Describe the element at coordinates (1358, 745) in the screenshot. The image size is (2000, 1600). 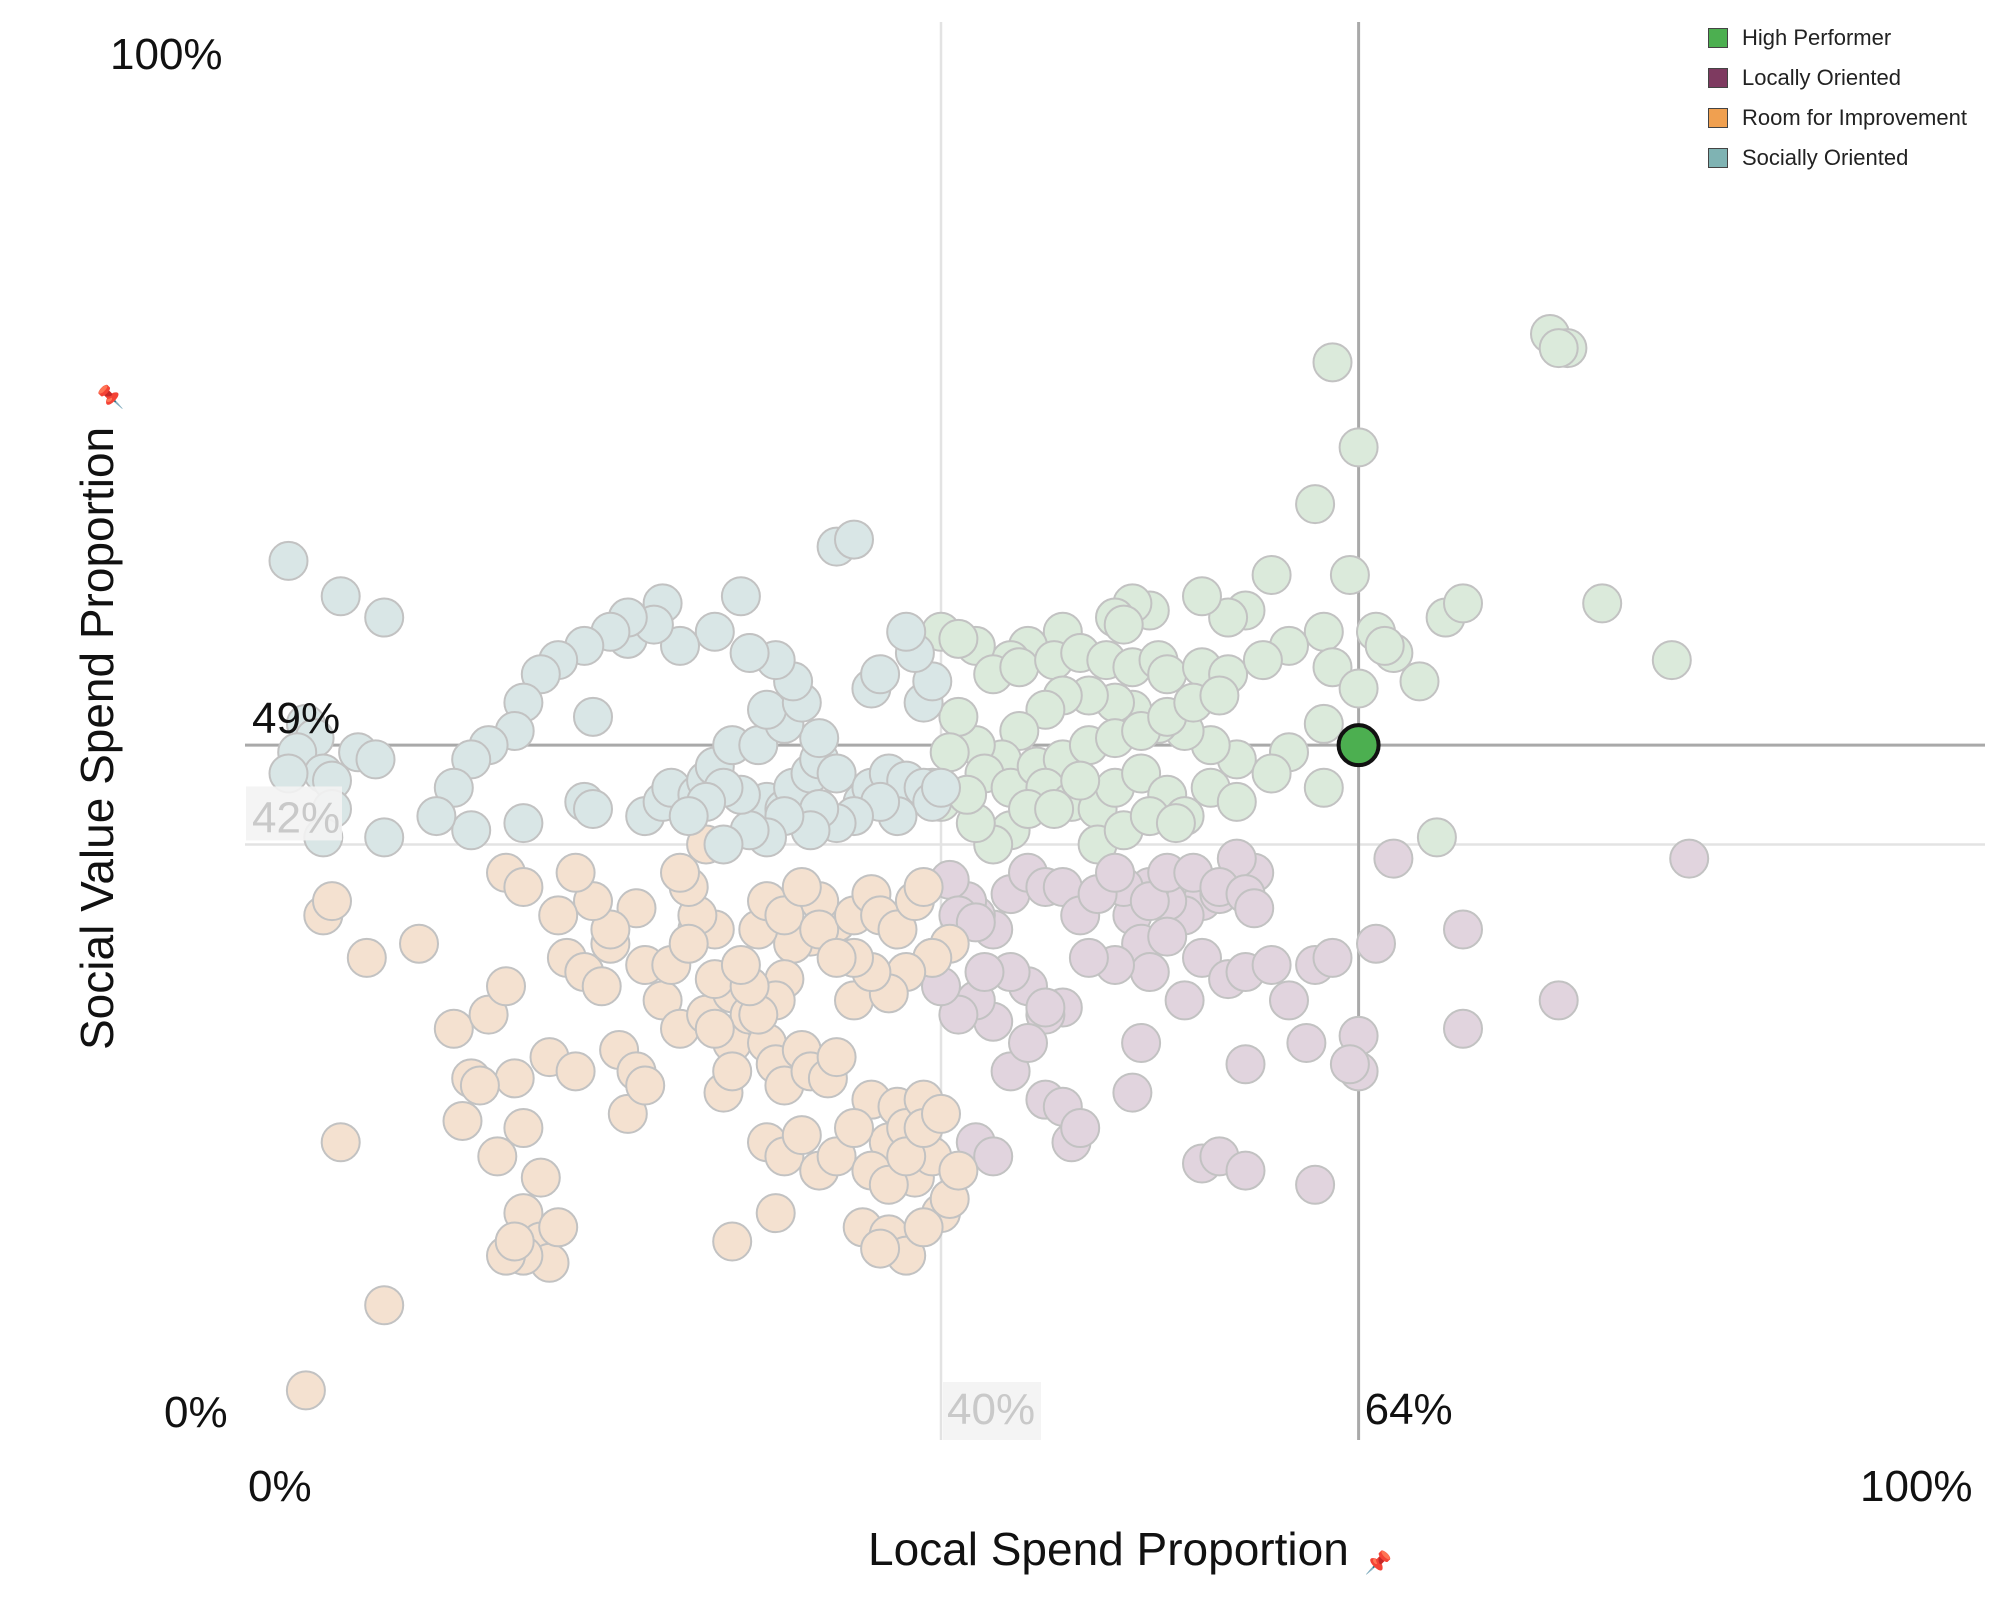
I see `highlighted-data-point` at that location.